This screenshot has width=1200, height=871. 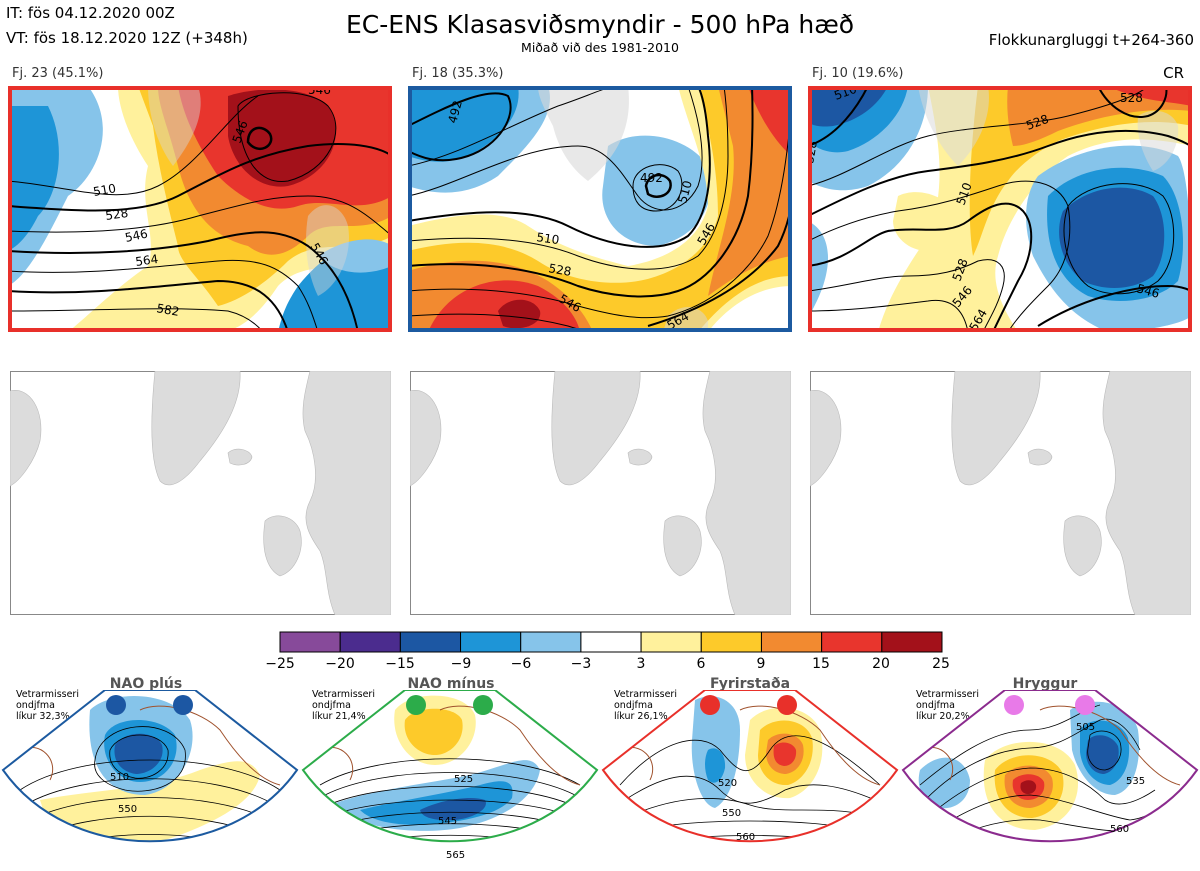 I want to click on colorbar-tick: −20, so click(x=340, y=664).